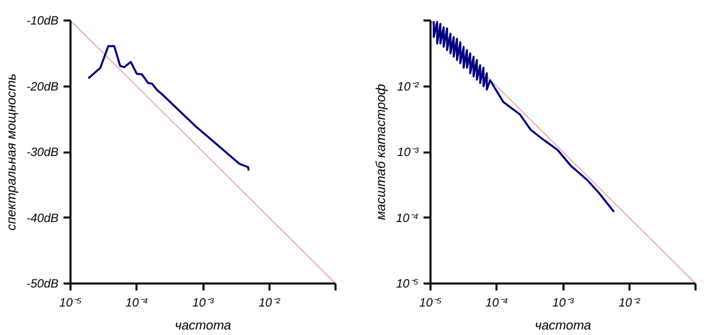 This screenshot has width=720, height=335. I want to click on y-tick-label: 10⁻⁴, so click(407, 217).